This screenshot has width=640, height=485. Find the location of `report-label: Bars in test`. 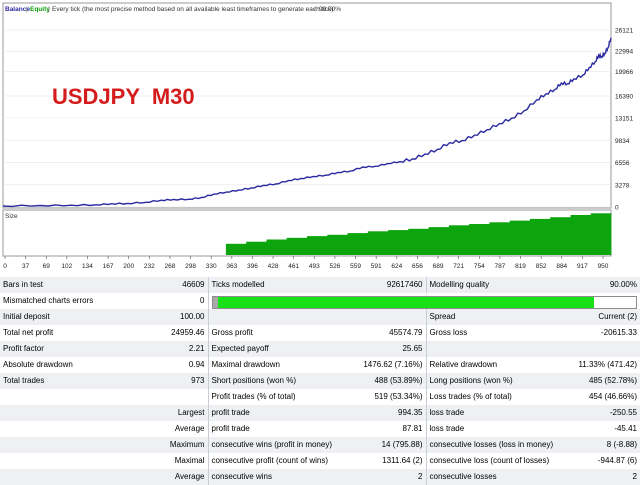

report-label: Bars in test is located at coordinates (49, 285).